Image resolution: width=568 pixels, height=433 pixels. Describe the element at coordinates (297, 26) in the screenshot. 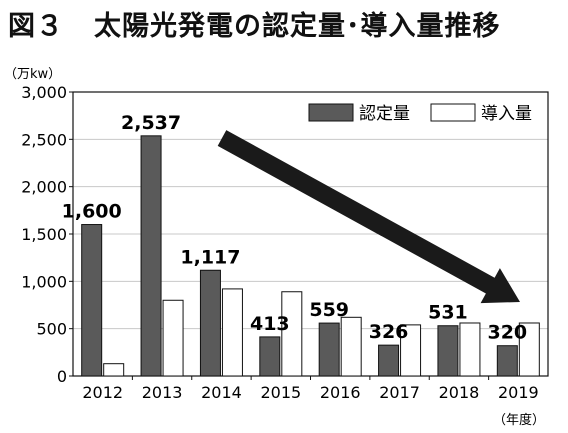

I see `title-text: 太陽光発電の認定量･導入量推移` at that location.